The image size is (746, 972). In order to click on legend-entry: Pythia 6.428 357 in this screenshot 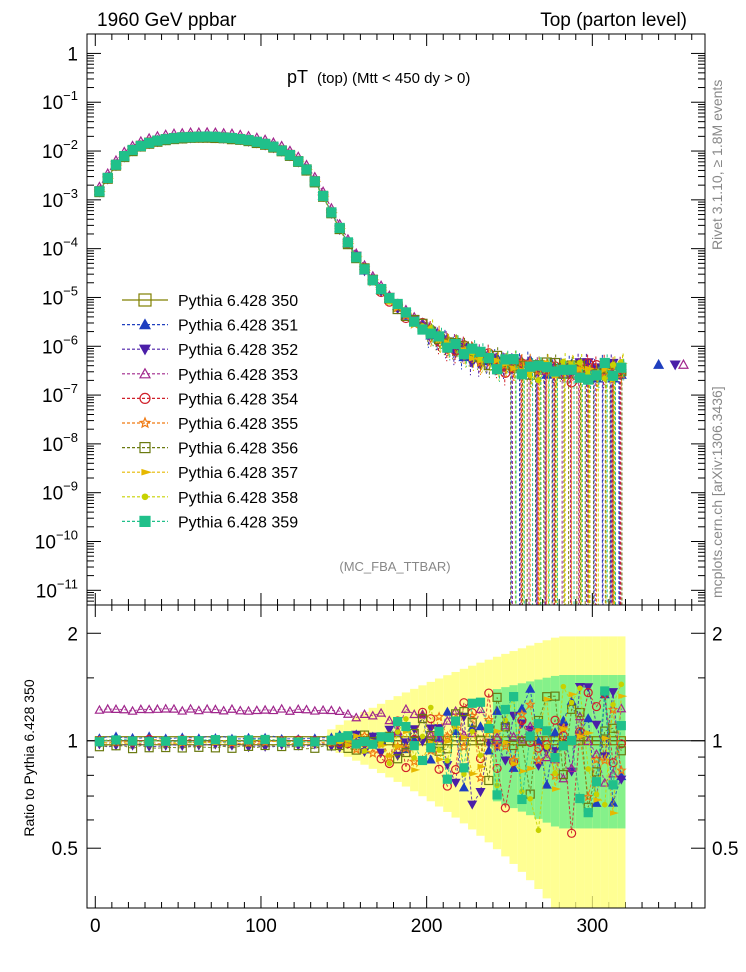, I will do `click(210, 473)`.